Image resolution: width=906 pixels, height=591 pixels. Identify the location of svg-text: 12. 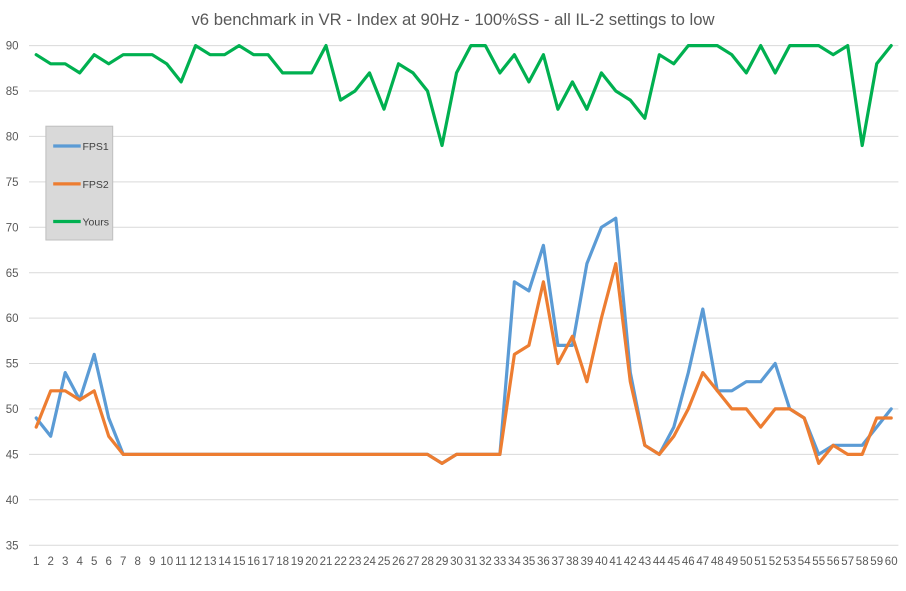
(195, 562).